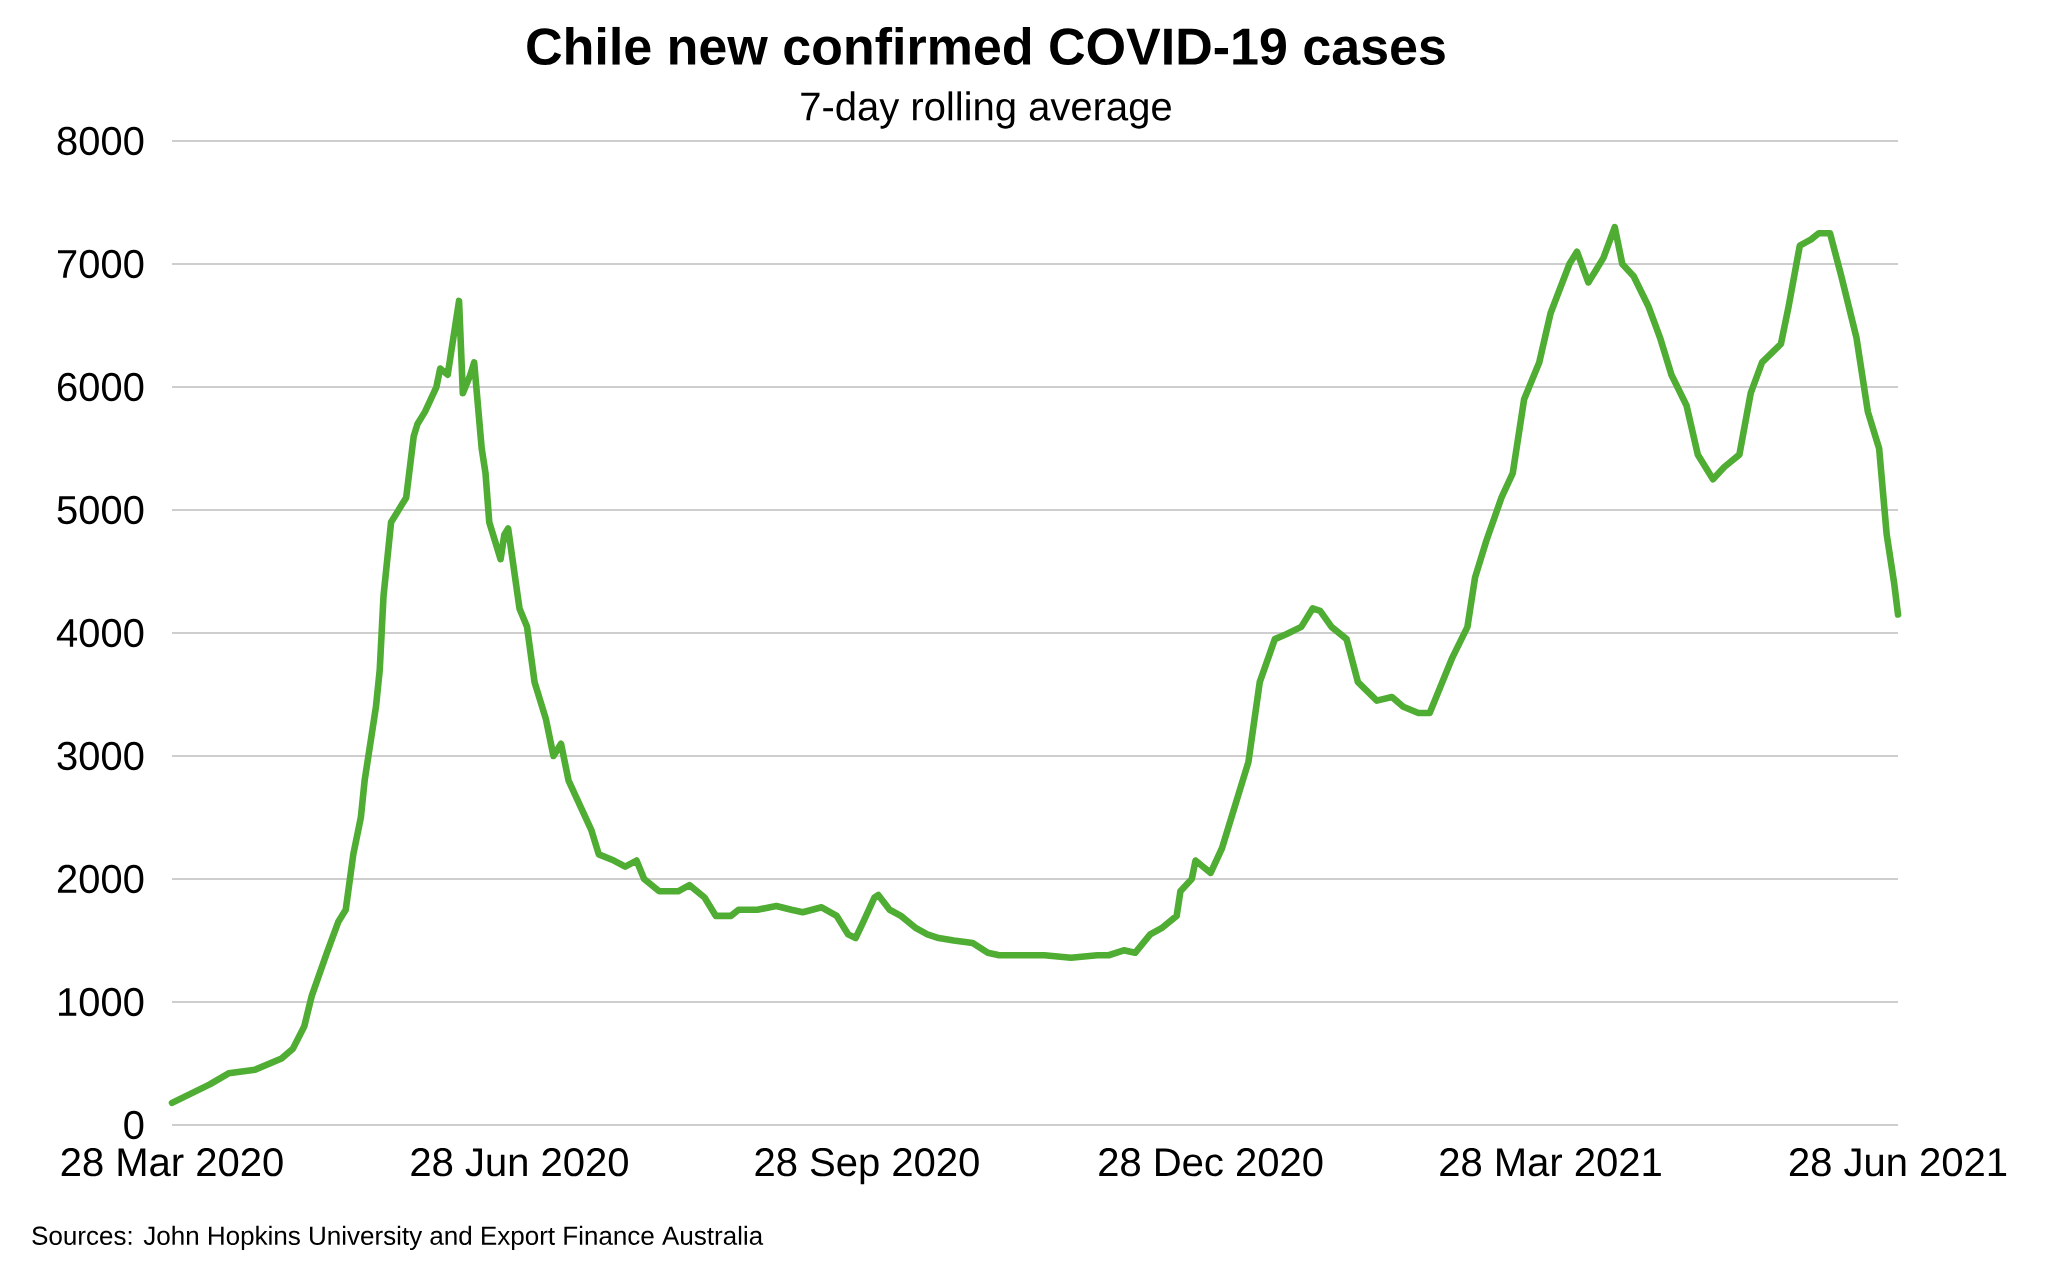  Describe the element at coordinates (986, 110) in the screenshot. I see `chart-subtitle: 7-day rolling average` at that location.